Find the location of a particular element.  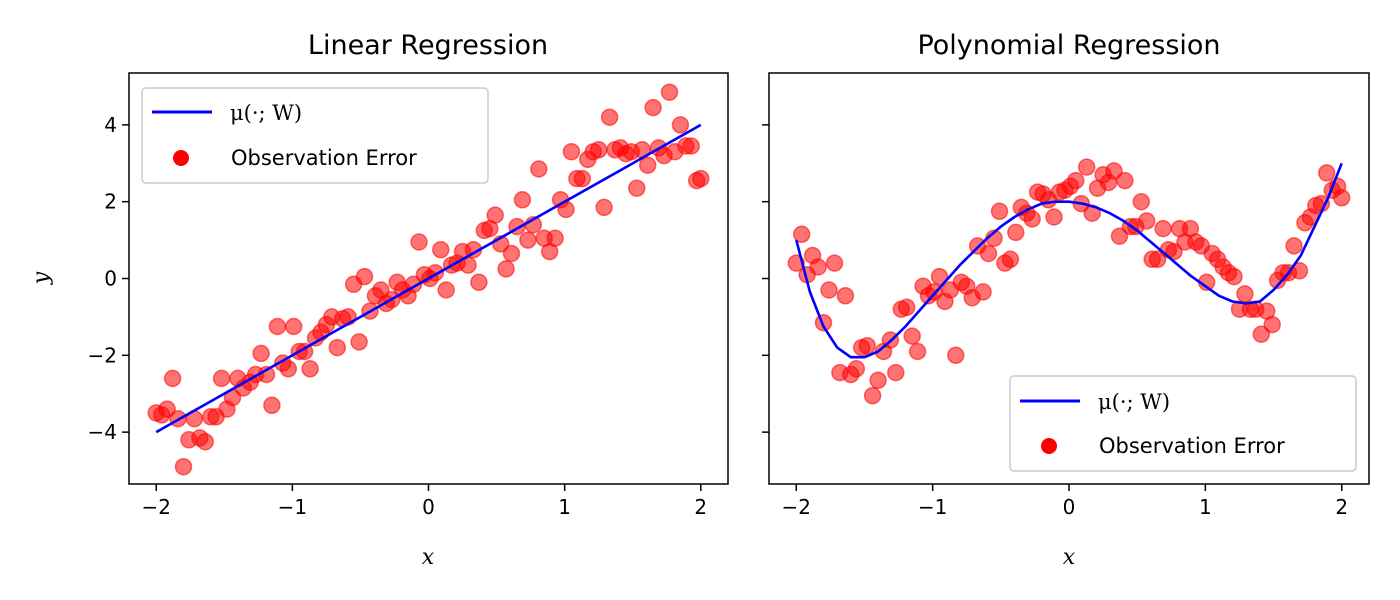

fit-line is located at coordinates (1069, 260).